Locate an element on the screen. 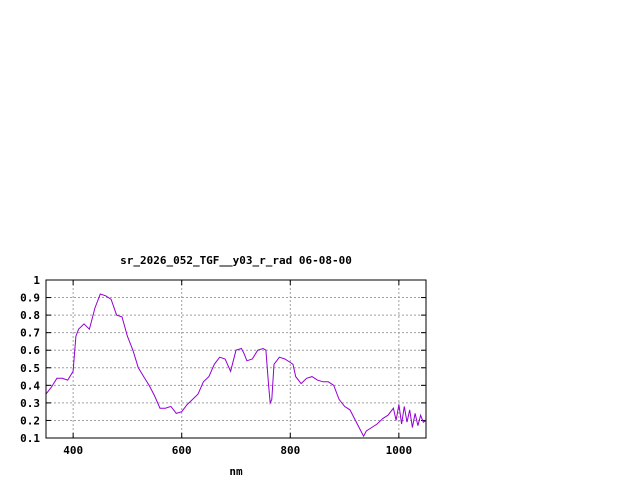 The width and height of the screenshot is (640, 480). y-tick-label: 0.5 is located at coordinates (30, 368).